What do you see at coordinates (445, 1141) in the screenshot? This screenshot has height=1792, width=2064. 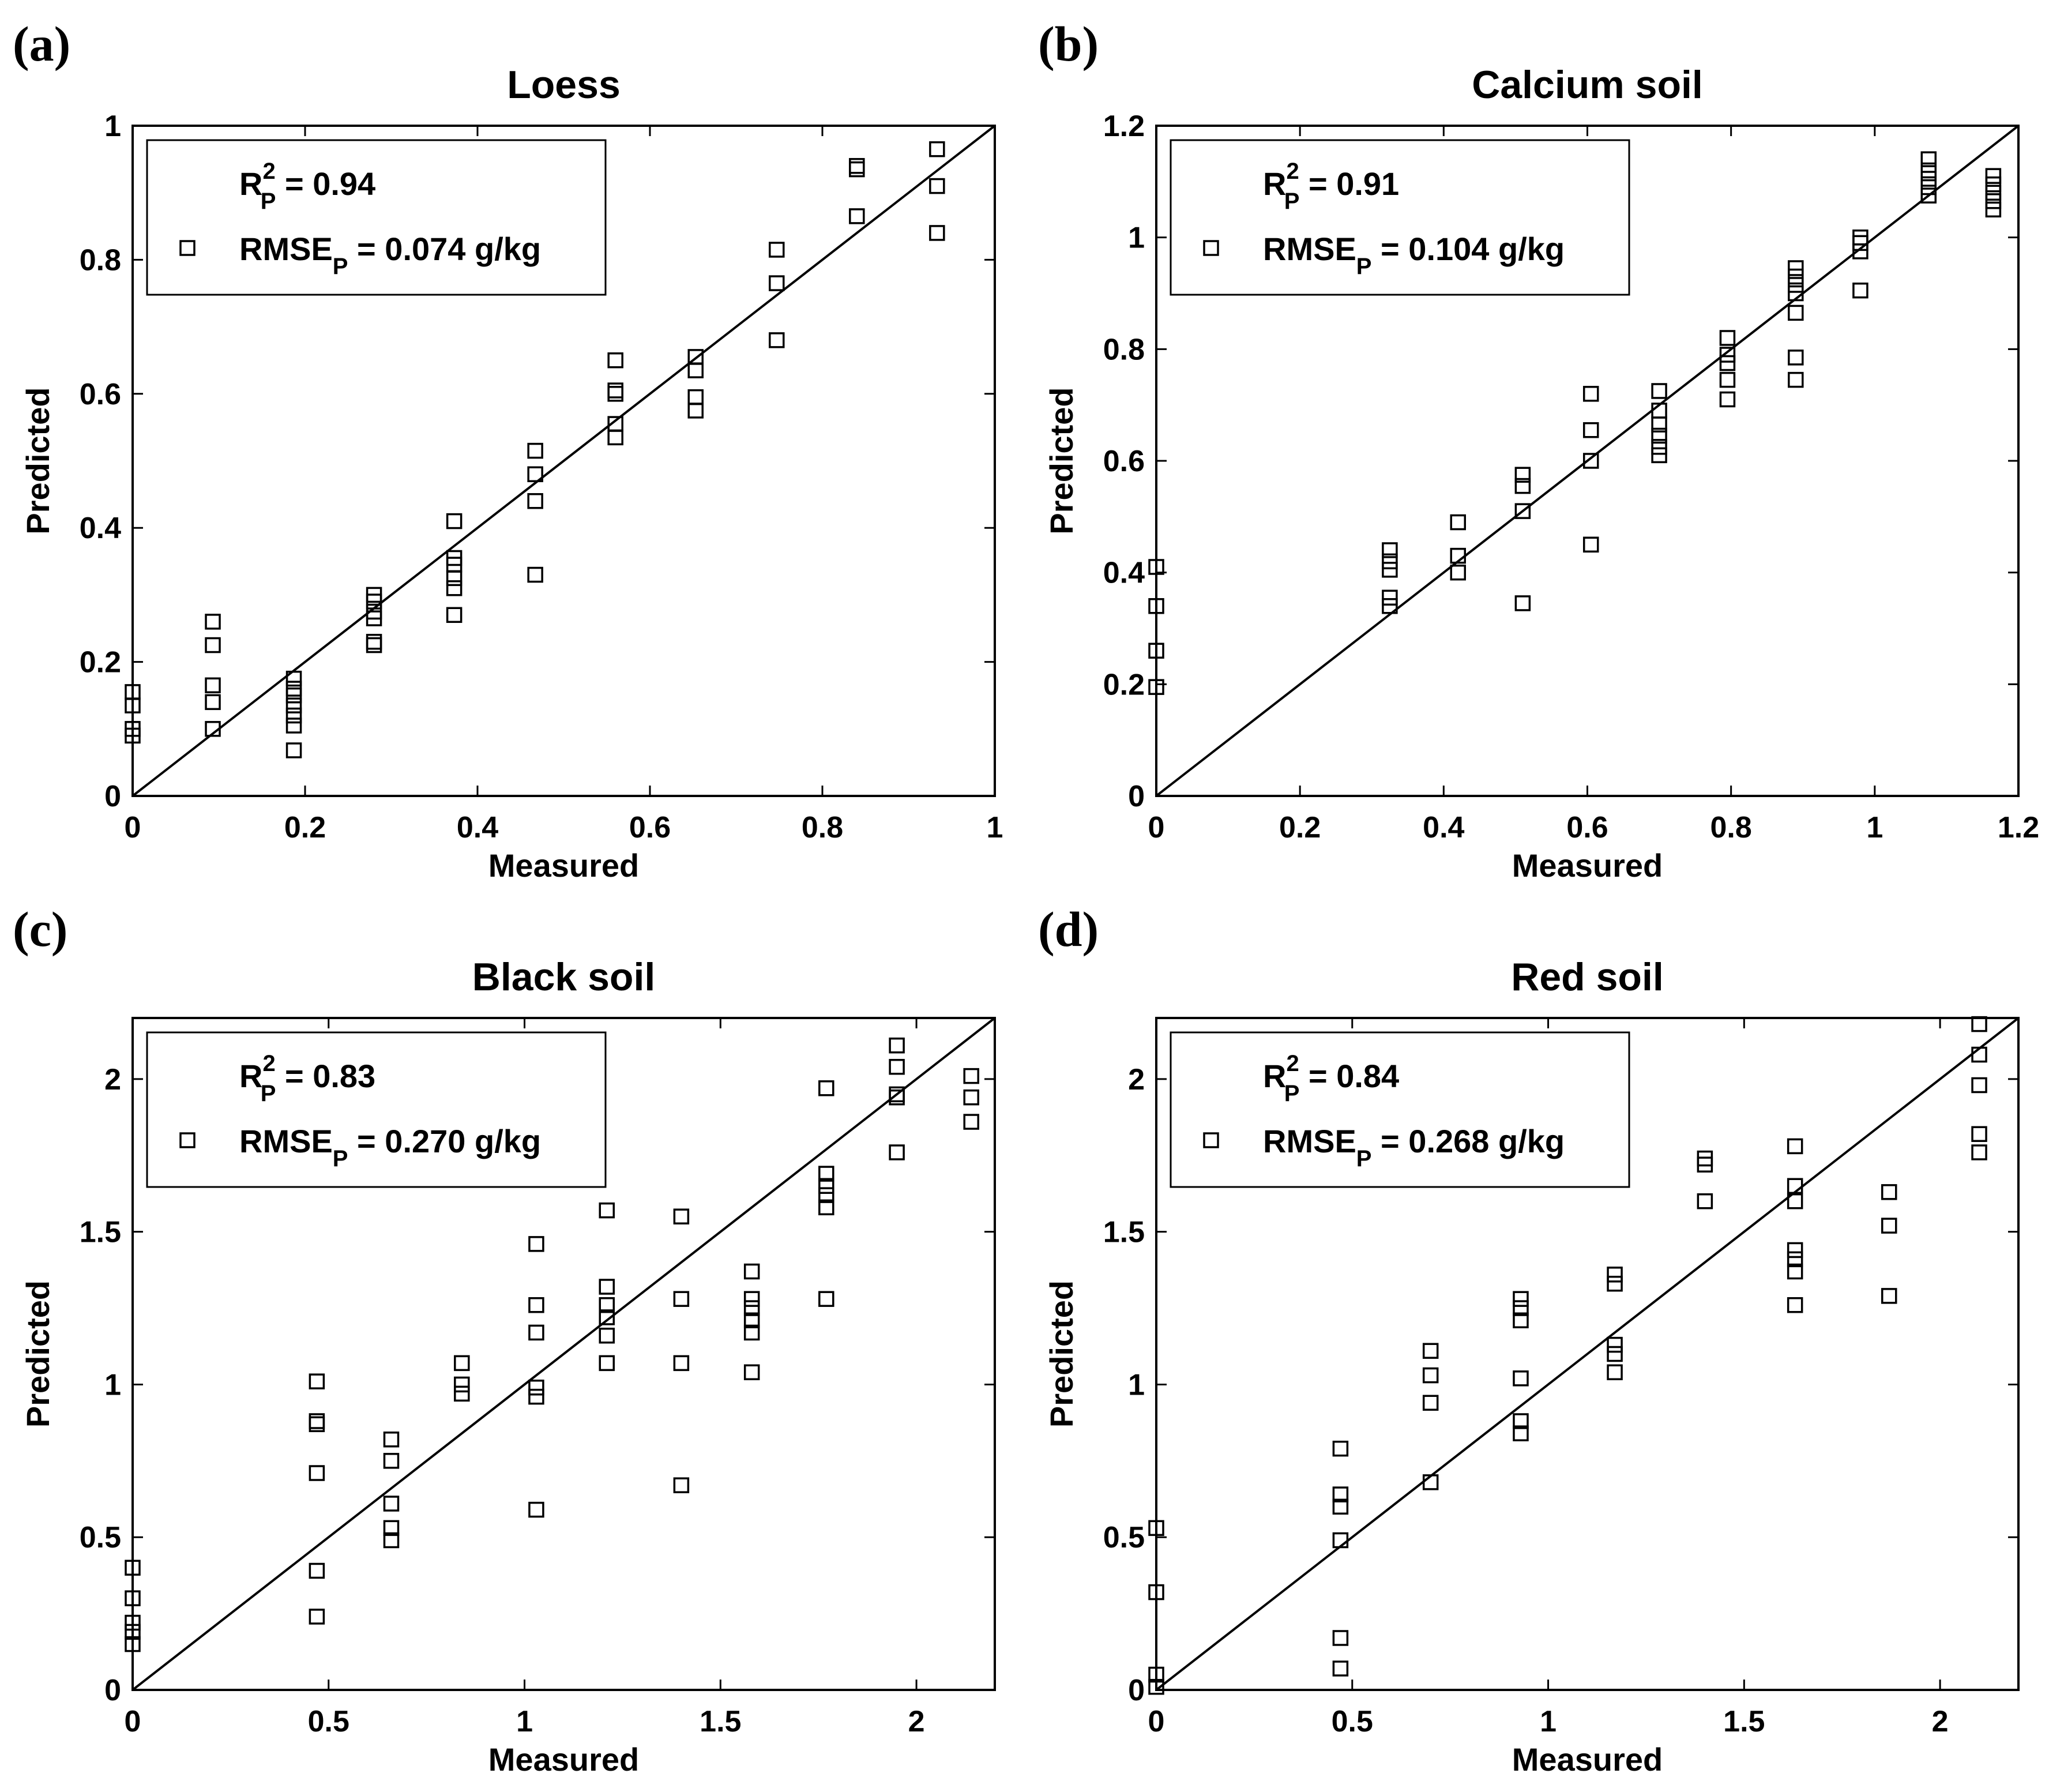 I see `rmse-value: = 0.270 g/kg` at bounding box center [445, 1141].